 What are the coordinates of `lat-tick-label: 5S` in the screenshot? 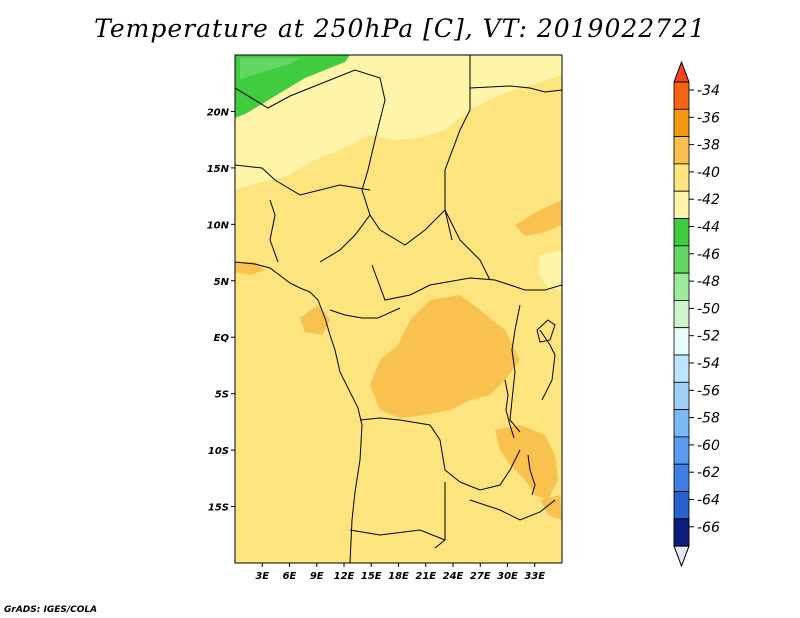 It's located at (222, 395).